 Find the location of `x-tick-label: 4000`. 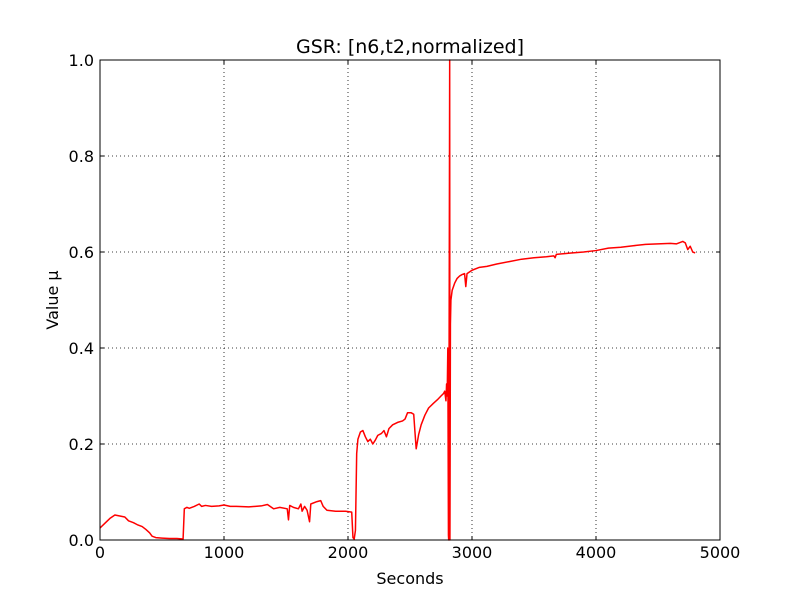

x-tick-label: 4000 is located at coordinates (596, 552).